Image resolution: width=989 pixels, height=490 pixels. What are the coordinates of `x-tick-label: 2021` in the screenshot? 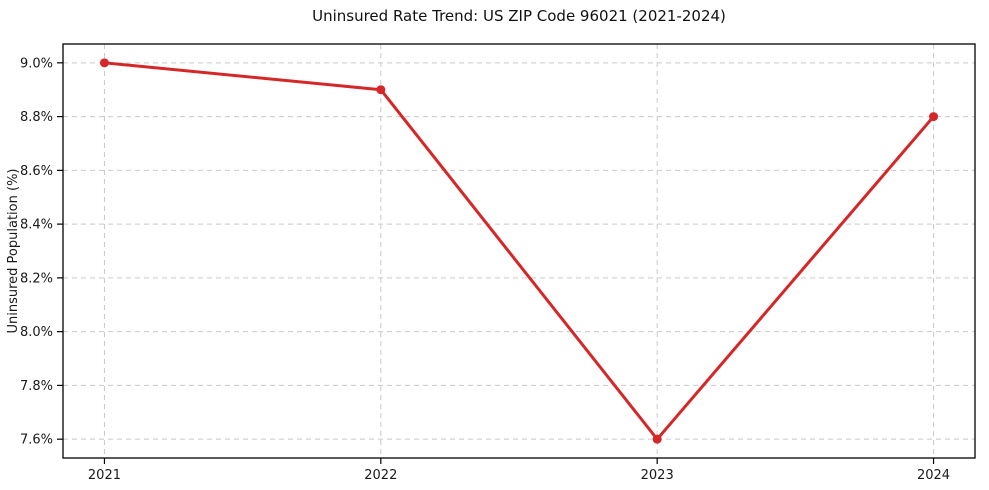 It's located at (104, 475).